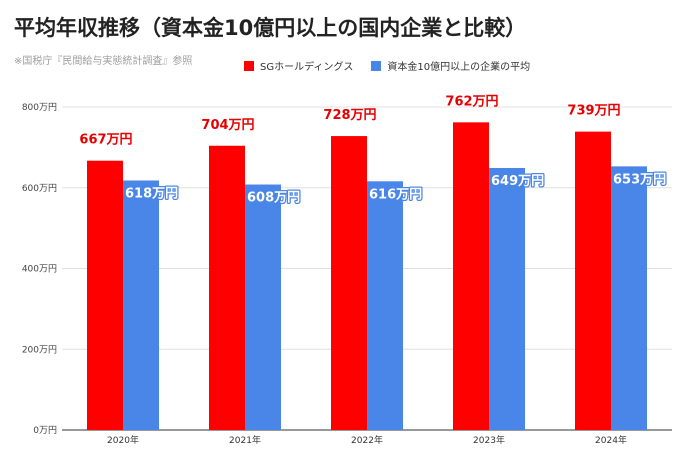  Describe the element at coordinates (39, 107) in the screenshot. I see `y-tick-label: 800万円` at that location.